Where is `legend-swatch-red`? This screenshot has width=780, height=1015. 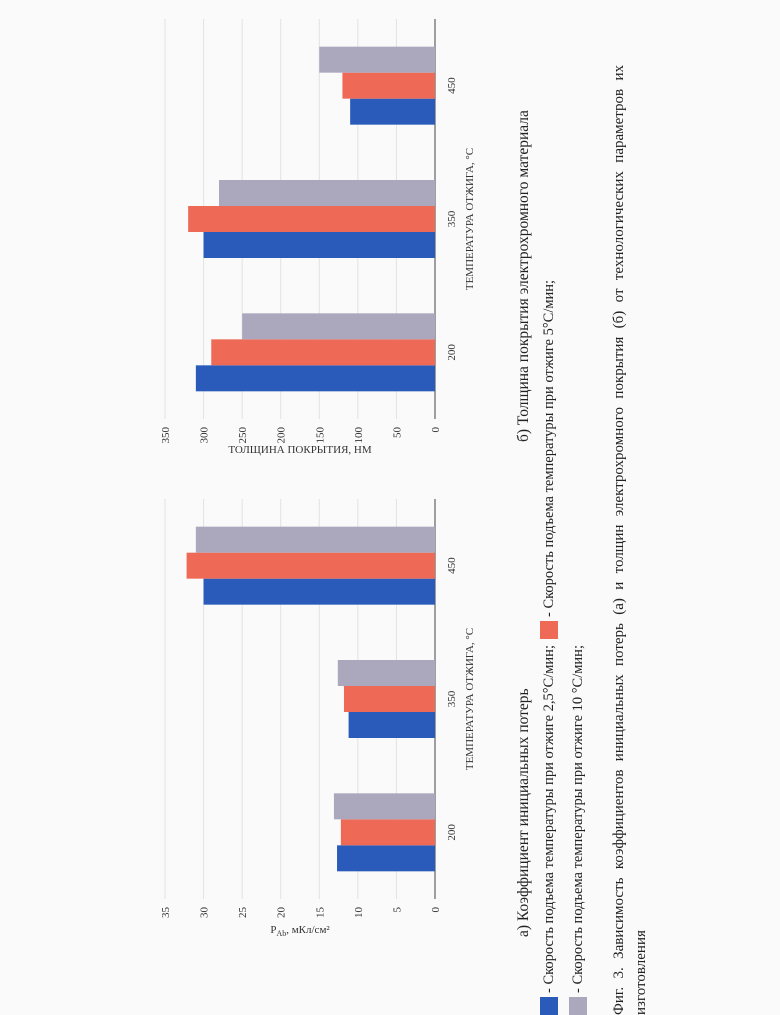
legend-swatch-red is located at coordinates (549, 630).